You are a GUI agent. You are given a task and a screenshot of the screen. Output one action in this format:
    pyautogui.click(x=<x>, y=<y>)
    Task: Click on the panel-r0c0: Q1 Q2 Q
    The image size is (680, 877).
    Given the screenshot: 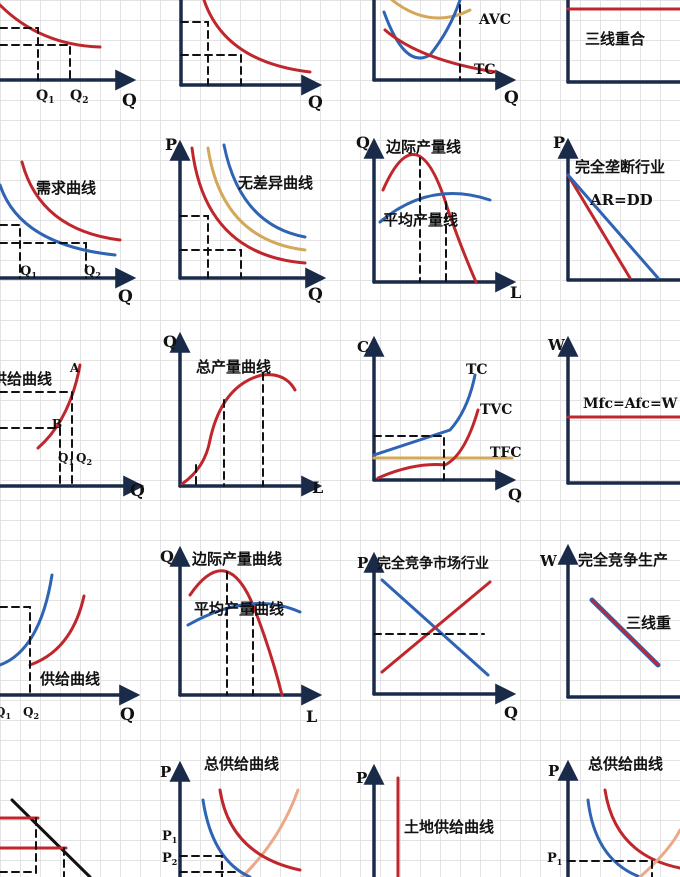 What is the action you would take?
    pyautogui.click(x=68, y=57)
    